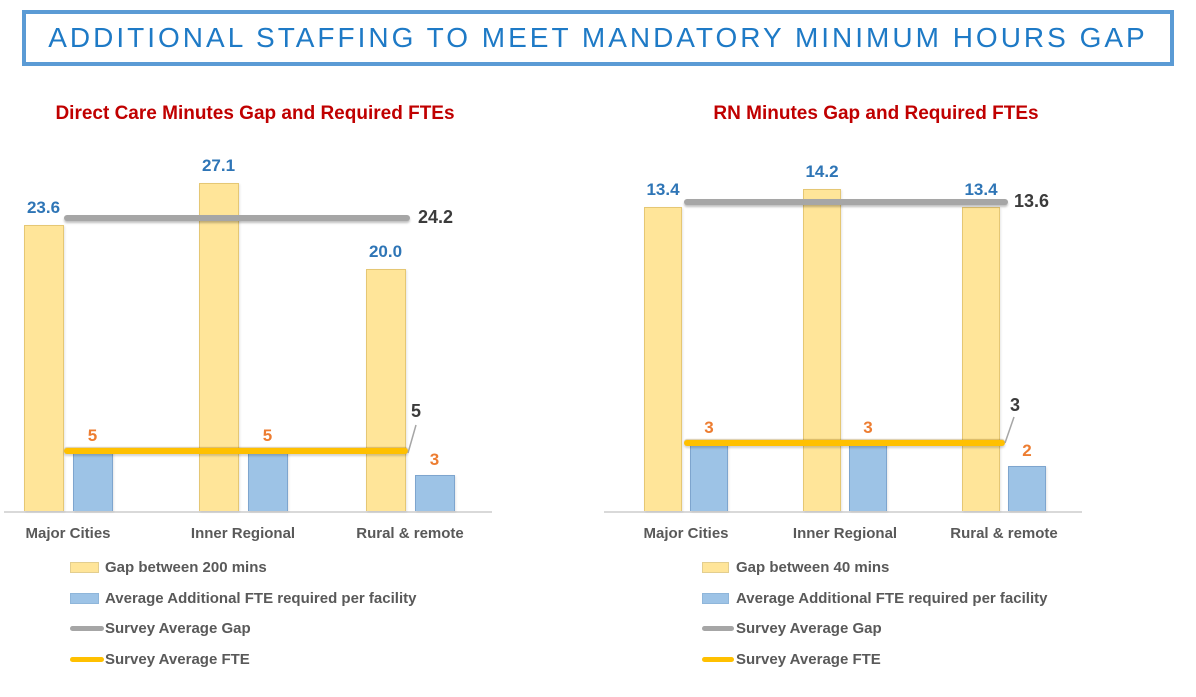 The width and height of the screenshot is (1196, 697). Describe the element at coordinates (43, 208) in the screenshot. I see `gap-value-label: 23.6` at that location.